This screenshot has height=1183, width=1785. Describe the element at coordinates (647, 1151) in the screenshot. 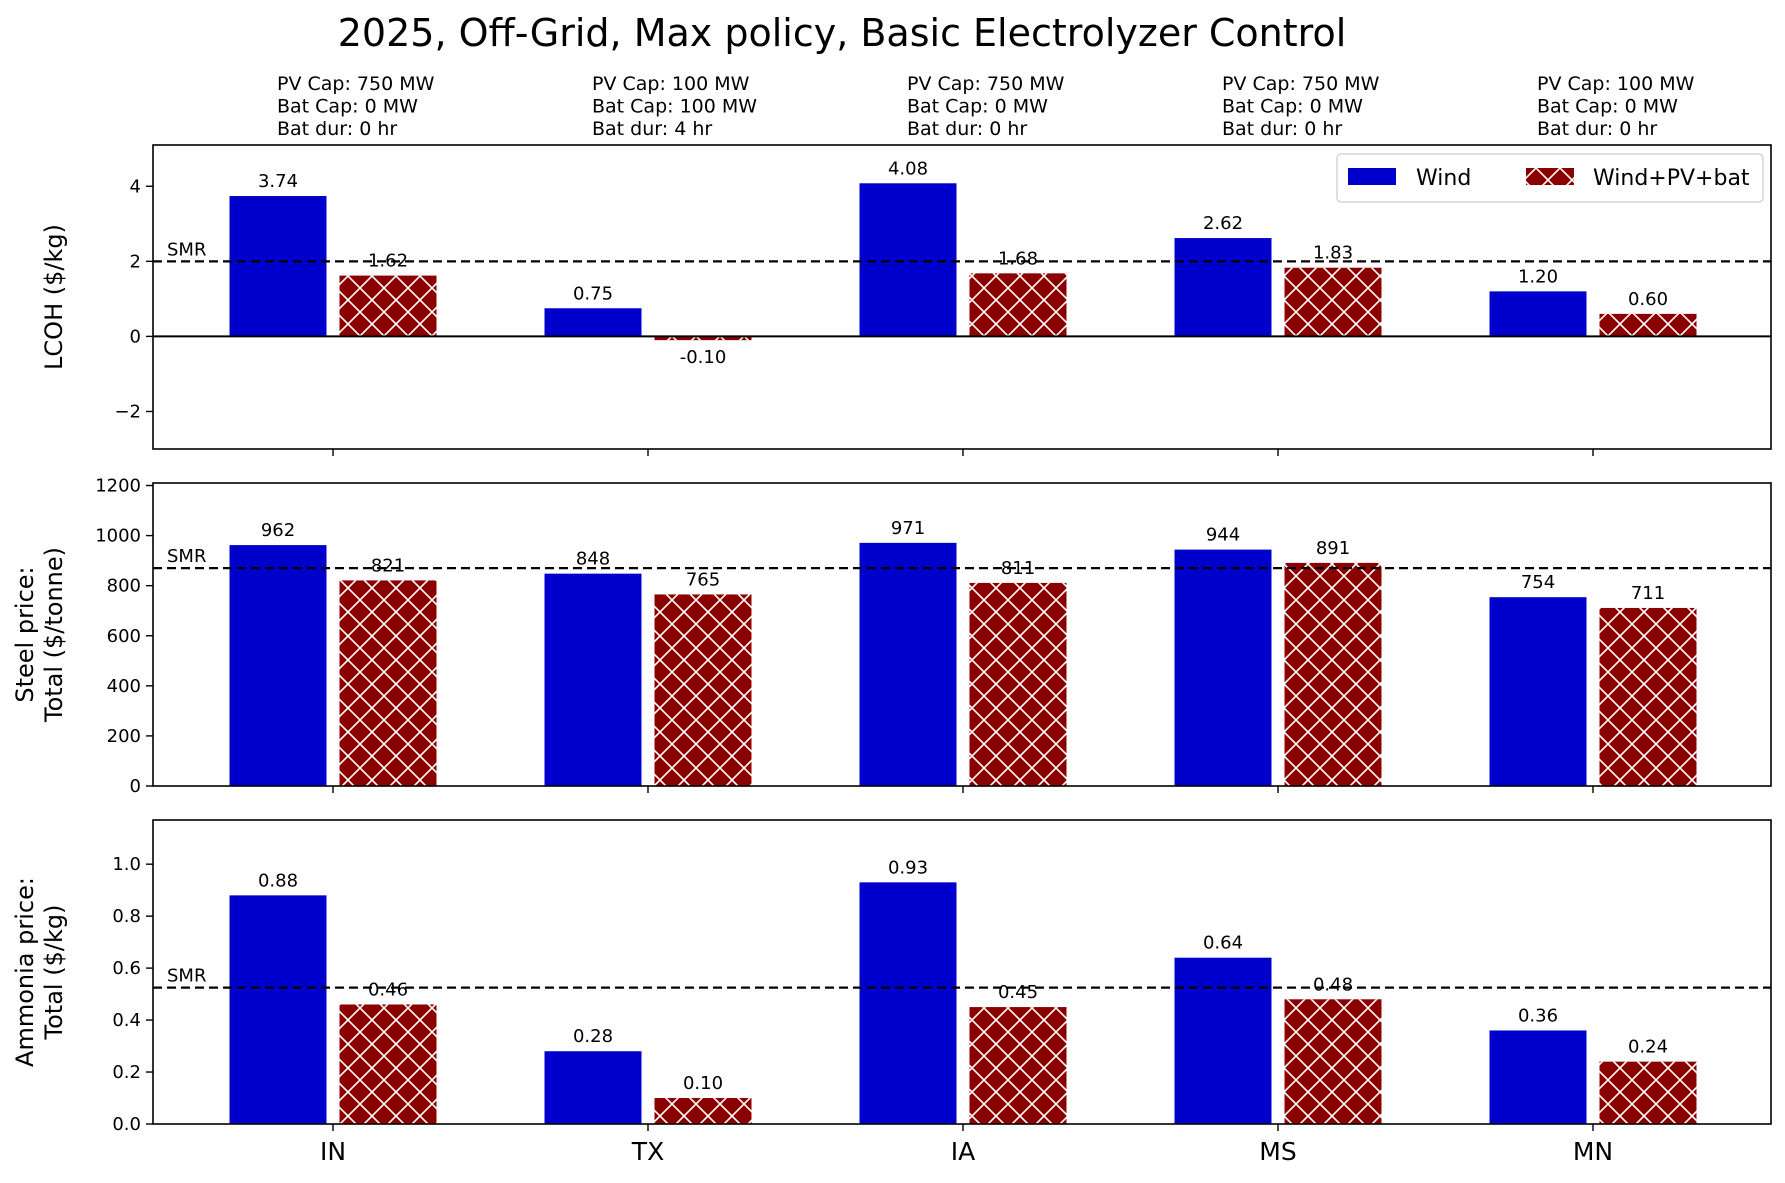

I see `x-tick-label: TX` at that location.